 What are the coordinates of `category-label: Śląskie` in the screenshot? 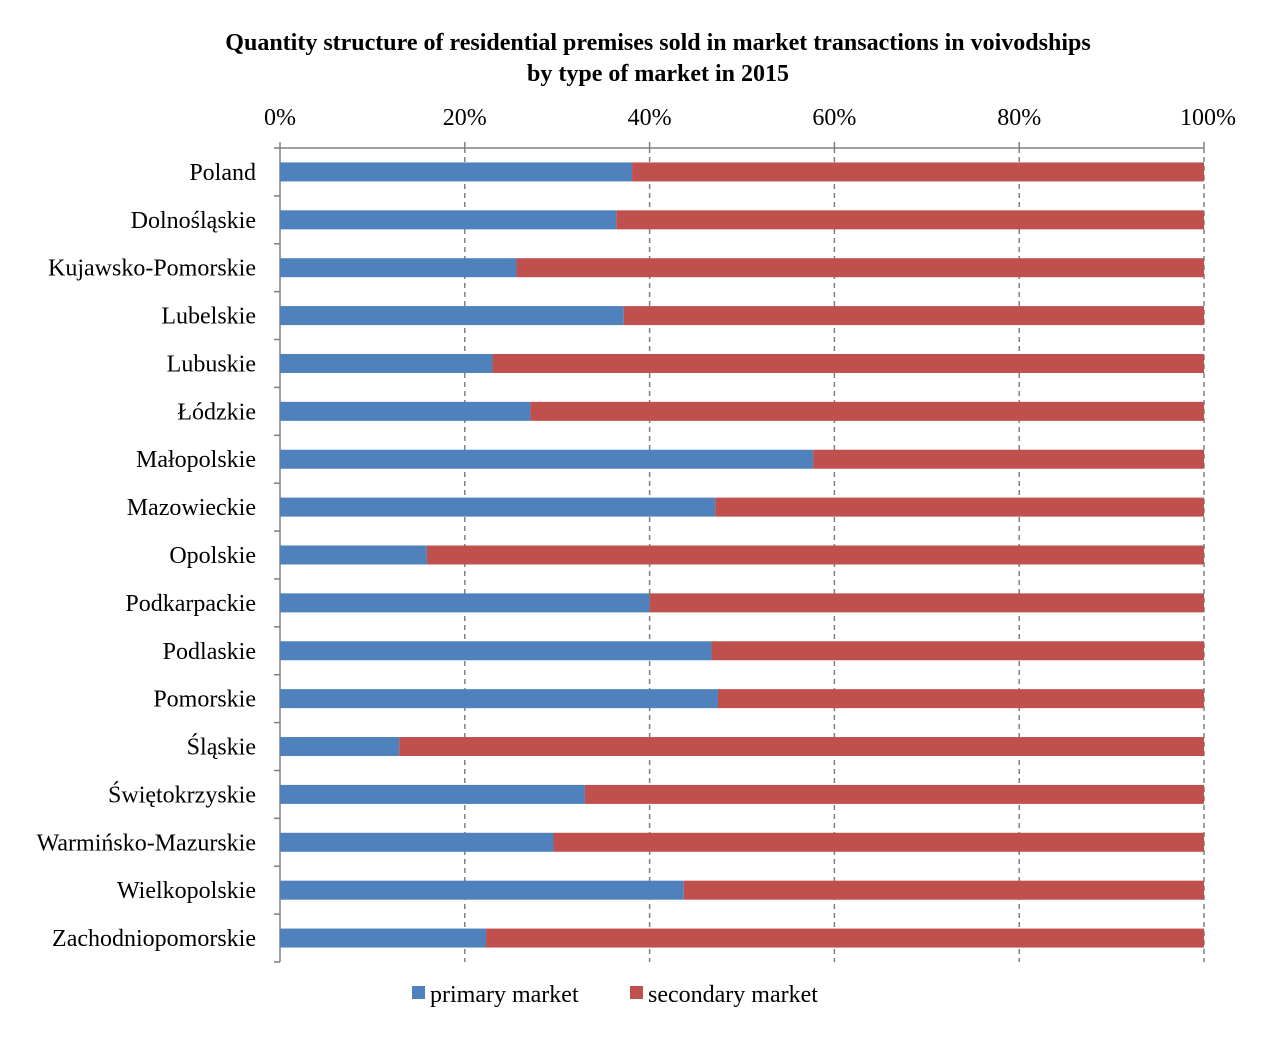 It's located at (221, 747).